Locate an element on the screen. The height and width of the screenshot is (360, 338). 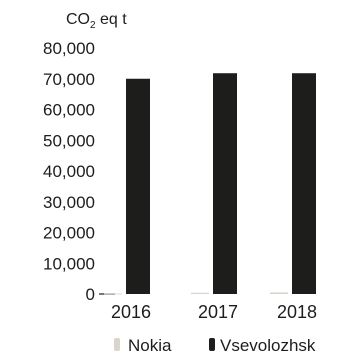
y-axis-title-suffix: eq t is located at coordinates (112, 19).